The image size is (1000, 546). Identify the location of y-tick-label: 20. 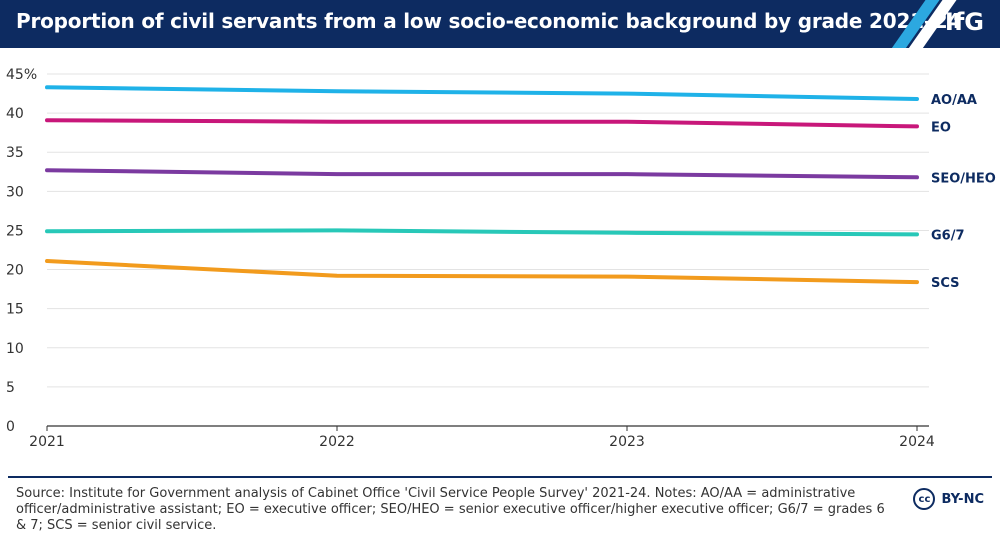
(15, 271).